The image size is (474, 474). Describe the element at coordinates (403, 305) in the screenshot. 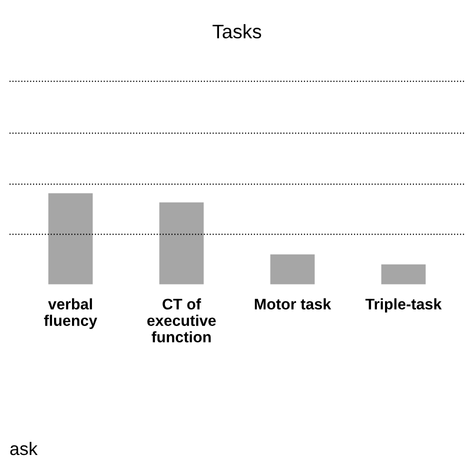

I see `x-tick-label: Triple-task` at that location.